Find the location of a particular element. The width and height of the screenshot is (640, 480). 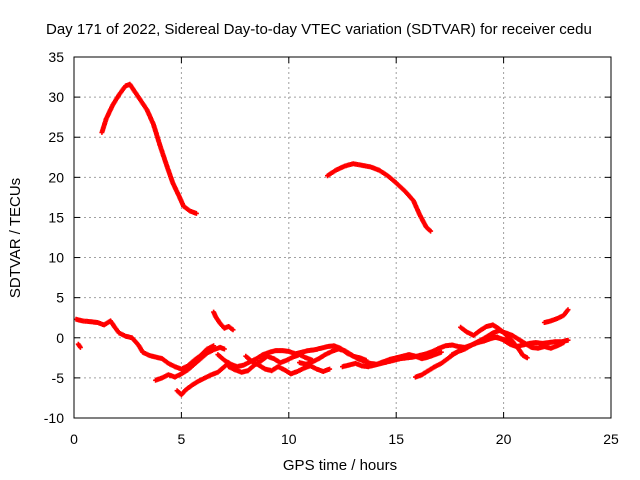

y-tick-label: 35 is located at coordinates (56, 57).